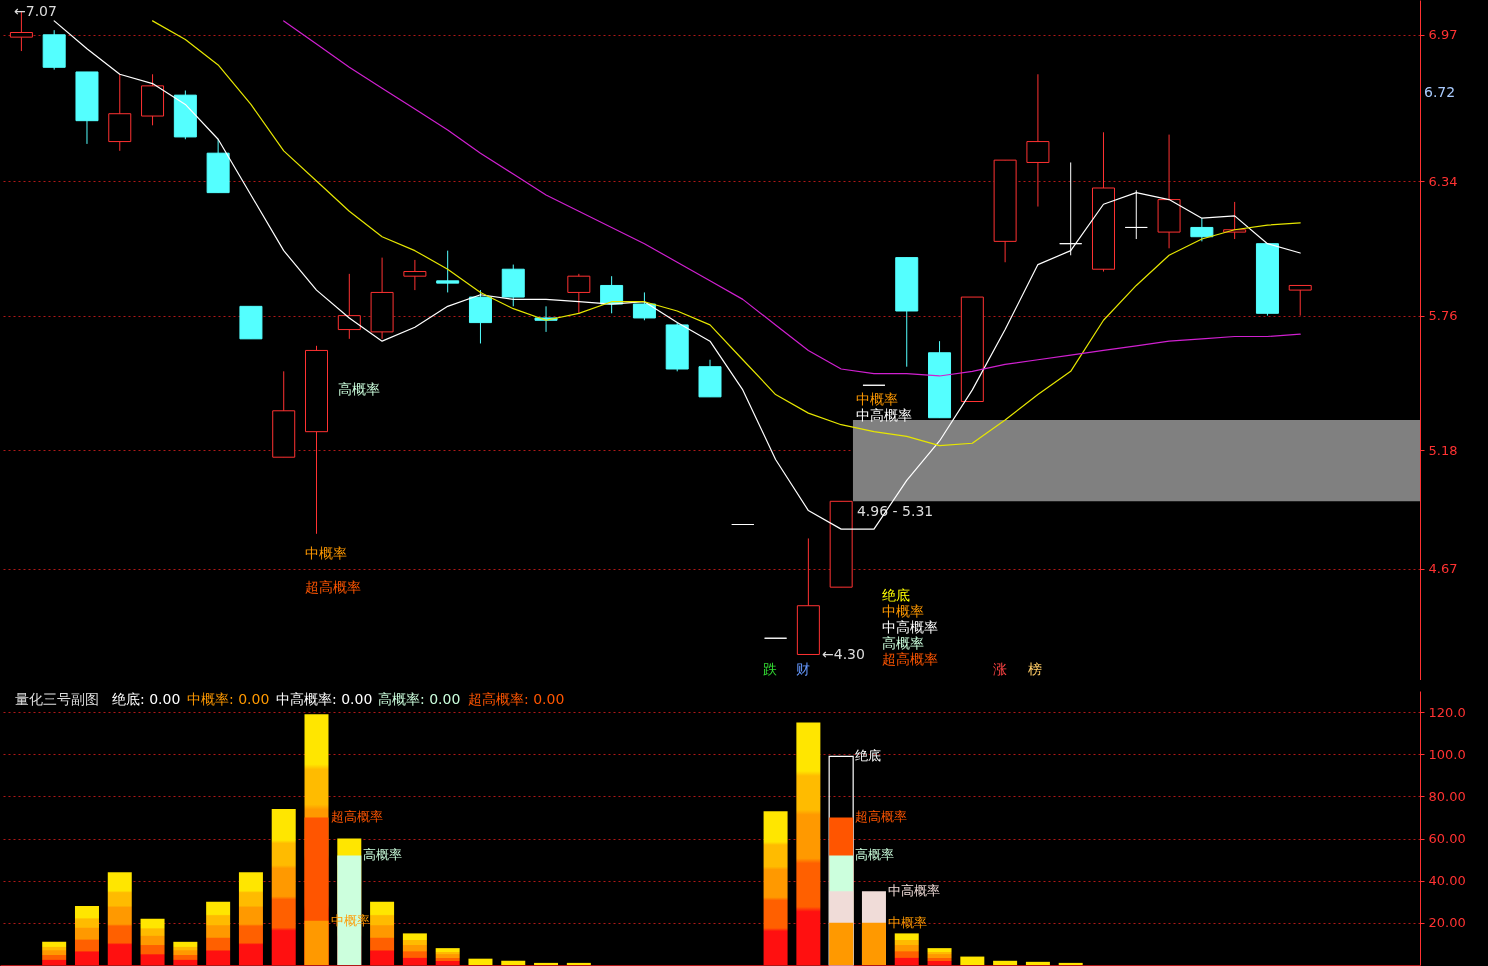 This screenshot has width=1488, height=966. What do you see at coordinates (383, 855) in the screenshot?
I see `series-label: 高概率` at bounding box center [383, 855].